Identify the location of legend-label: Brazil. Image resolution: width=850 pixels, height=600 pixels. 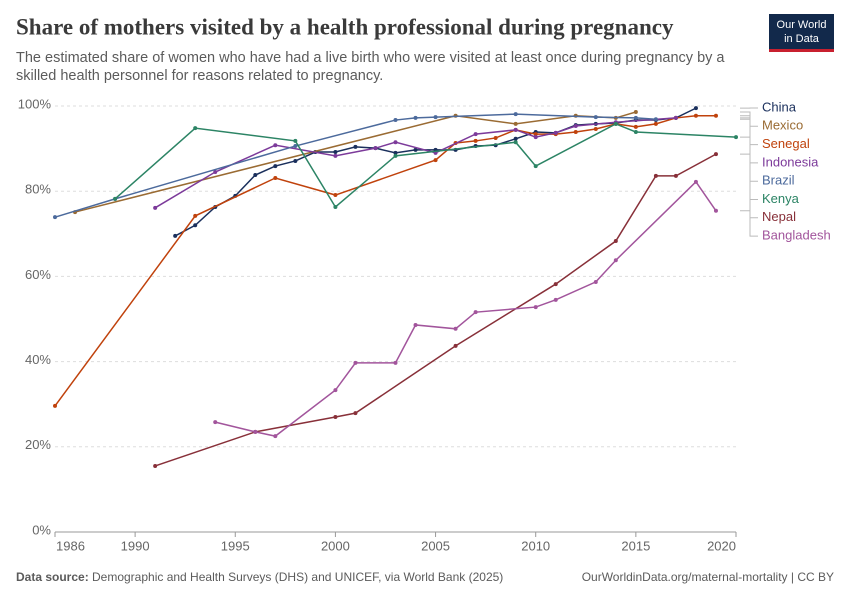
(778, 180).